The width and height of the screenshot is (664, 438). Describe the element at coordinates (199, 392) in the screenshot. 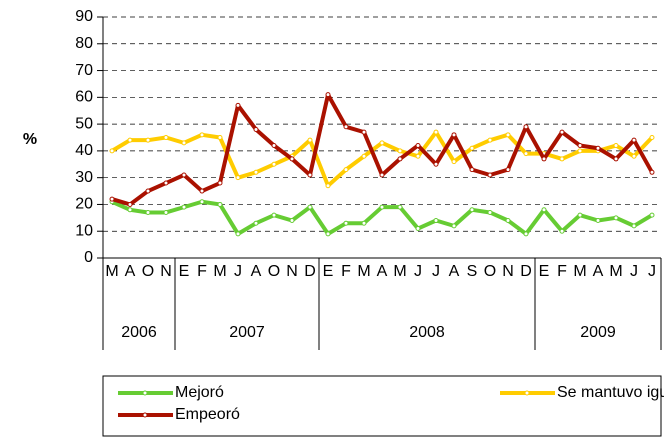

I see `legend-label: Mejoró` at that location.